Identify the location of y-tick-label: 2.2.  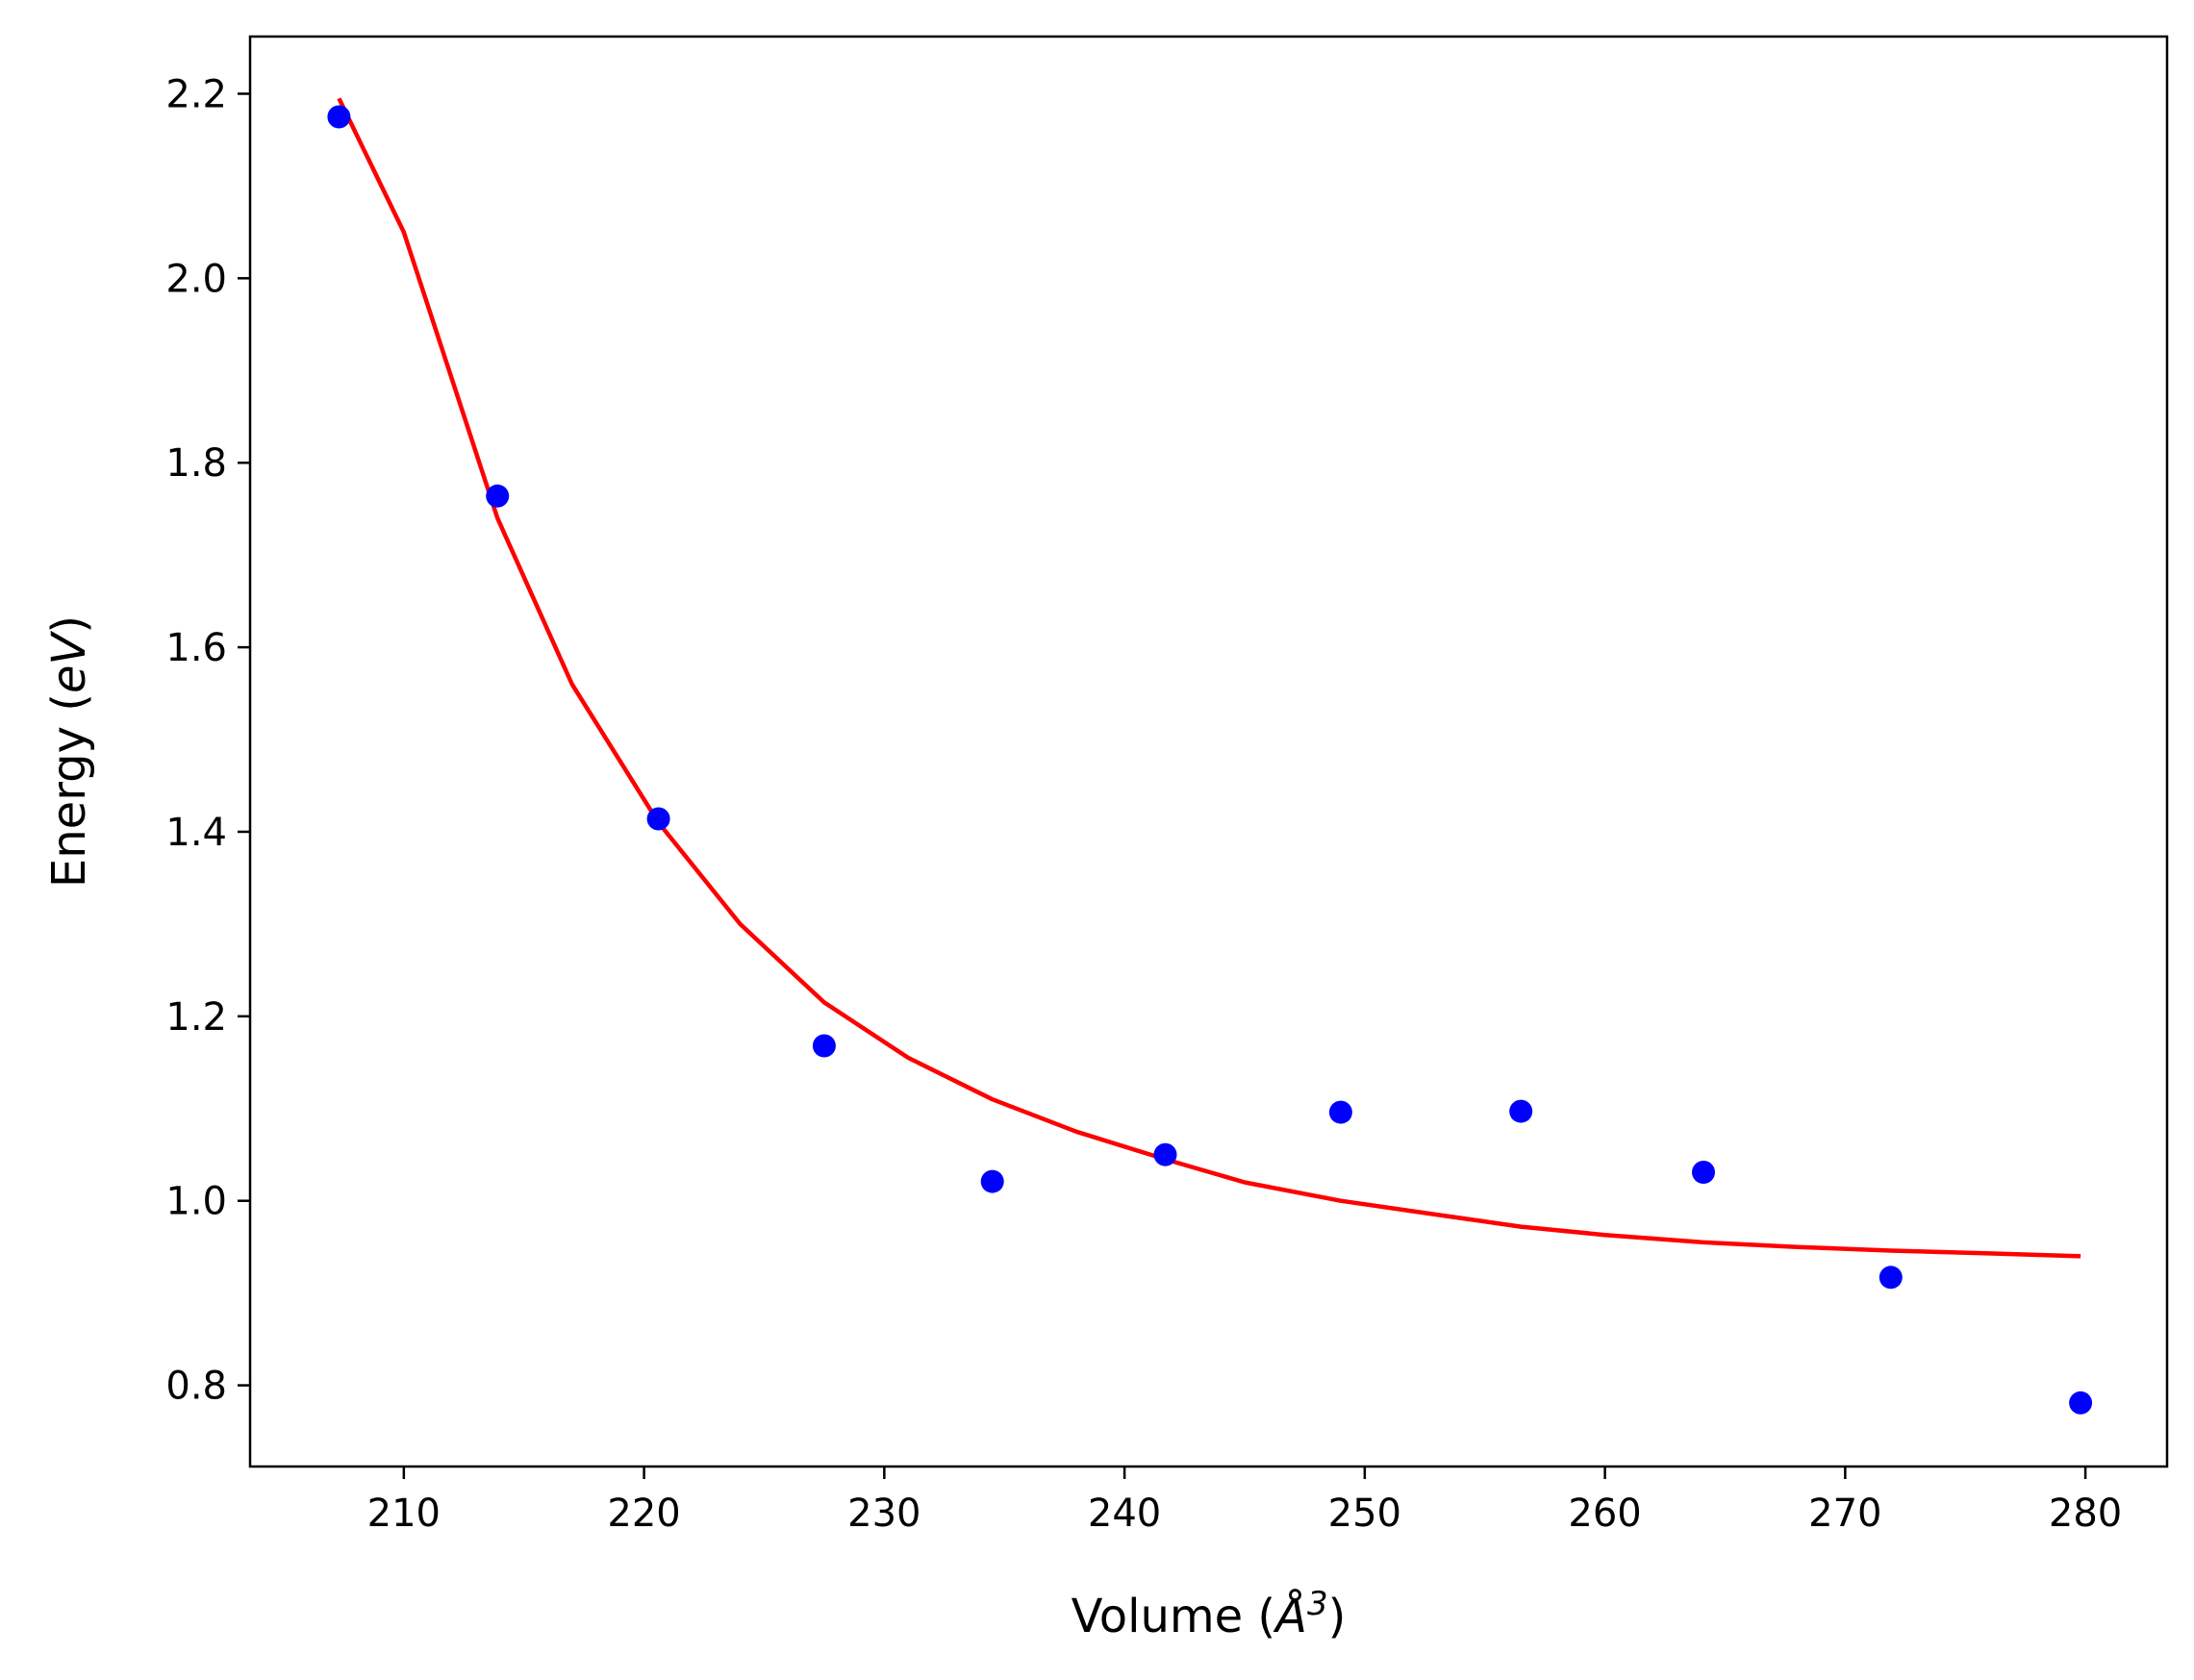
(196, 94).